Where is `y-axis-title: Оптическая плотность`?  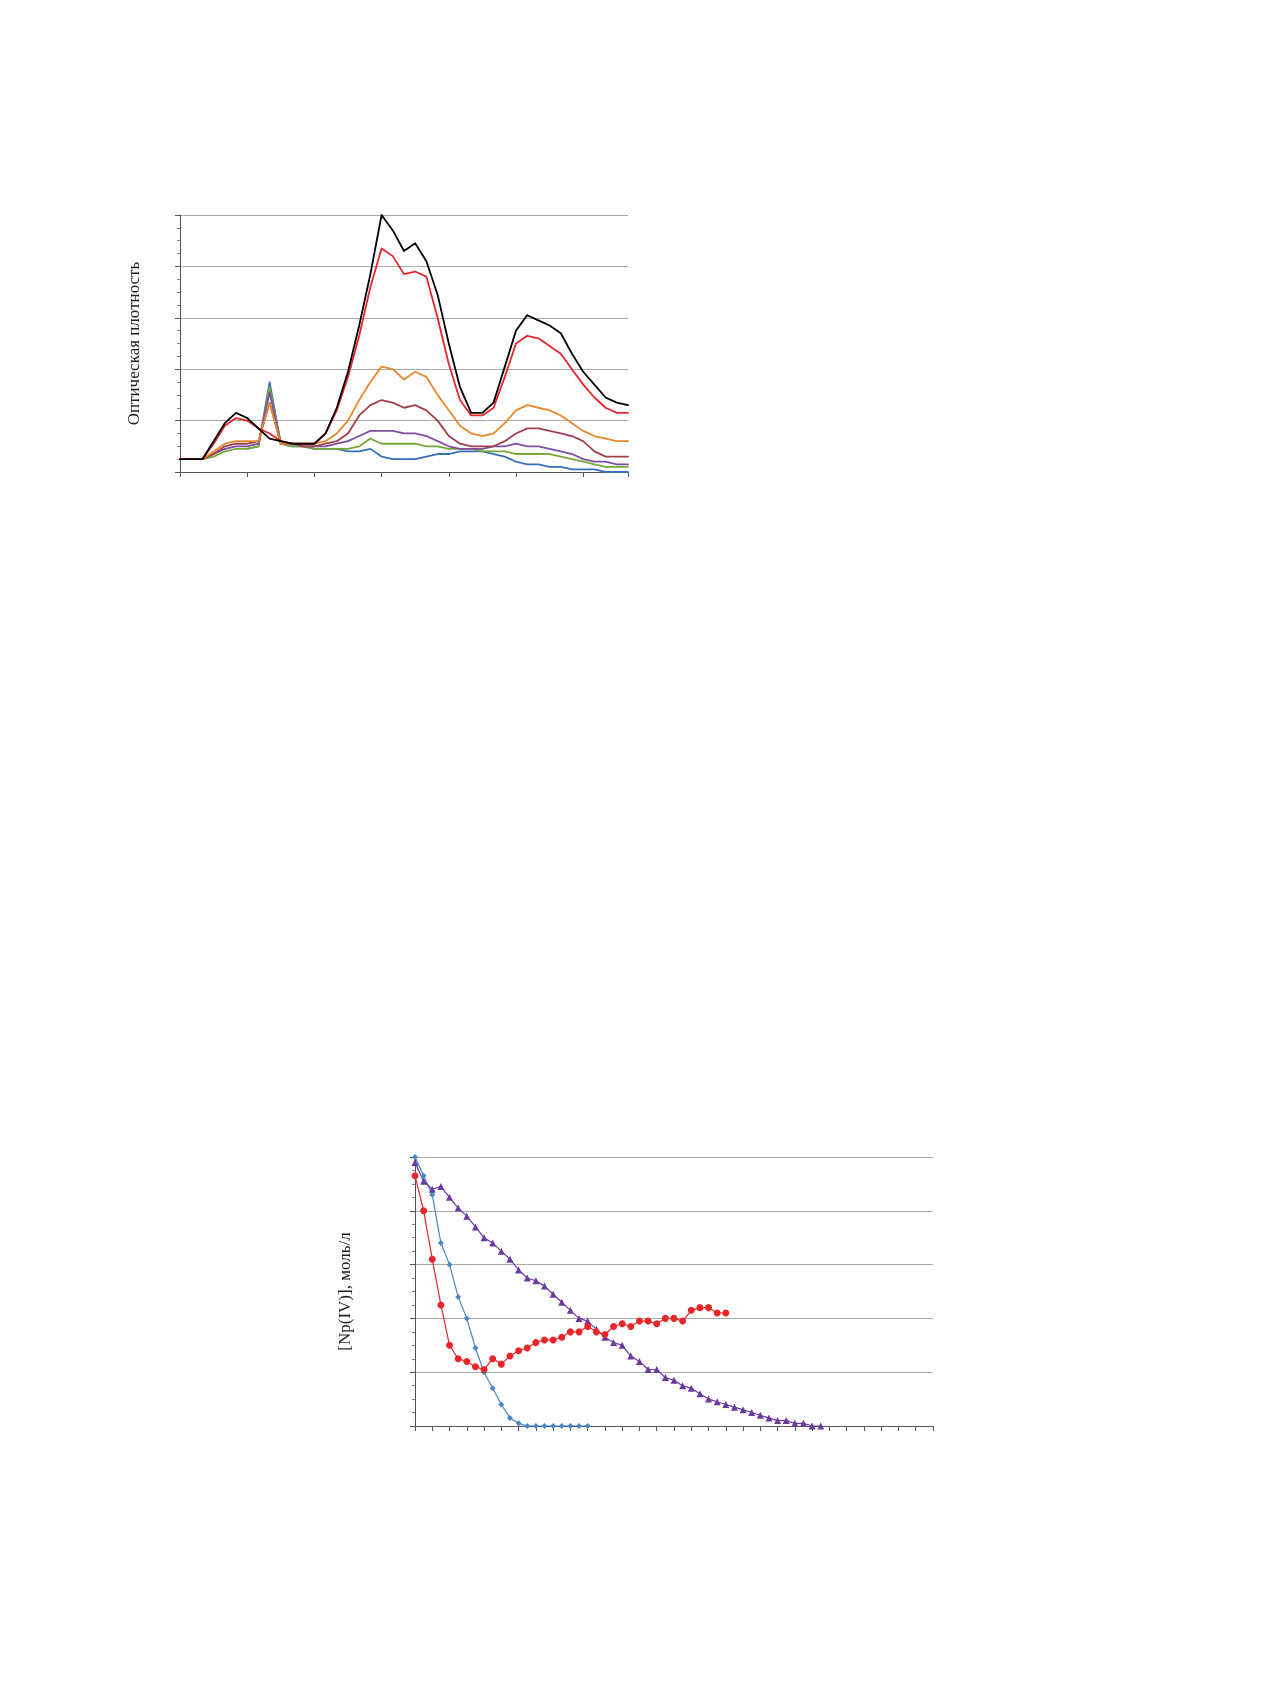
y-axis-title: Оптическая плотность is located at coordinates (133, 343).